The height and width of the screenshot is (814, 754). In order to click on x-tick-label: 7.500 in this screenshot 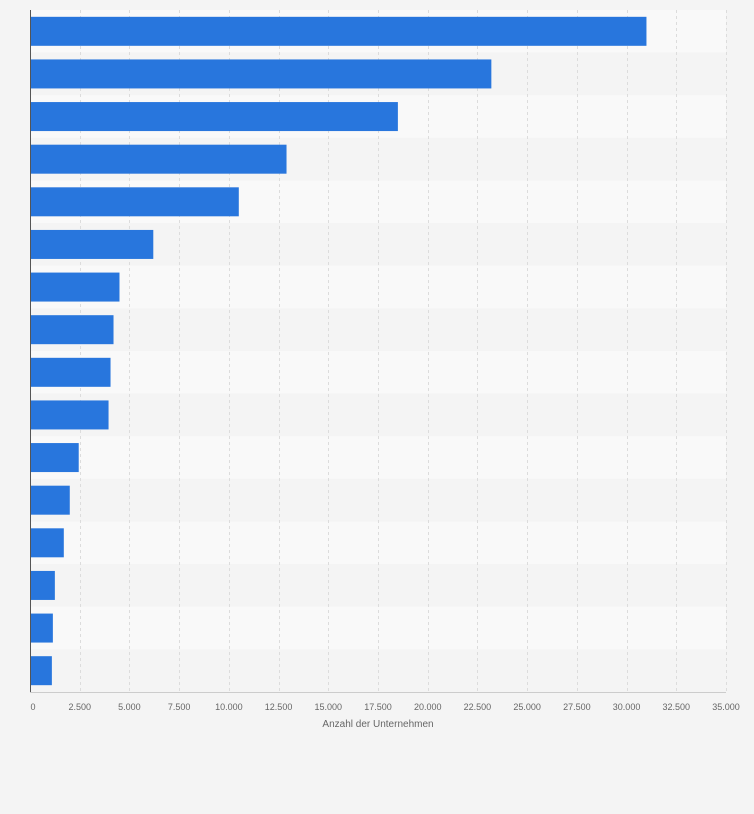, I will do `click(179, 707)`.